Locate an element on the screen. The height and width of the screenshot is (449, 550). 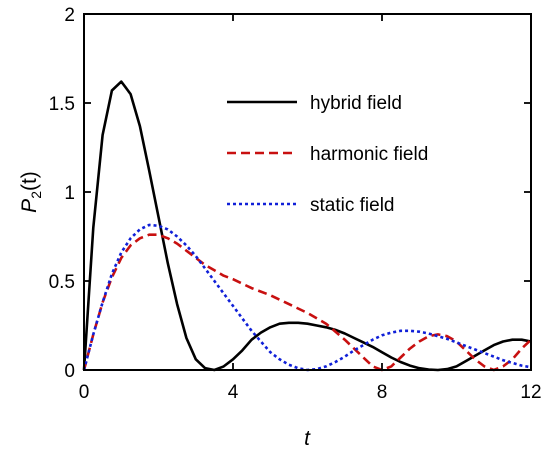
y-tick-label: 0 is located at coordinates (69, 371).